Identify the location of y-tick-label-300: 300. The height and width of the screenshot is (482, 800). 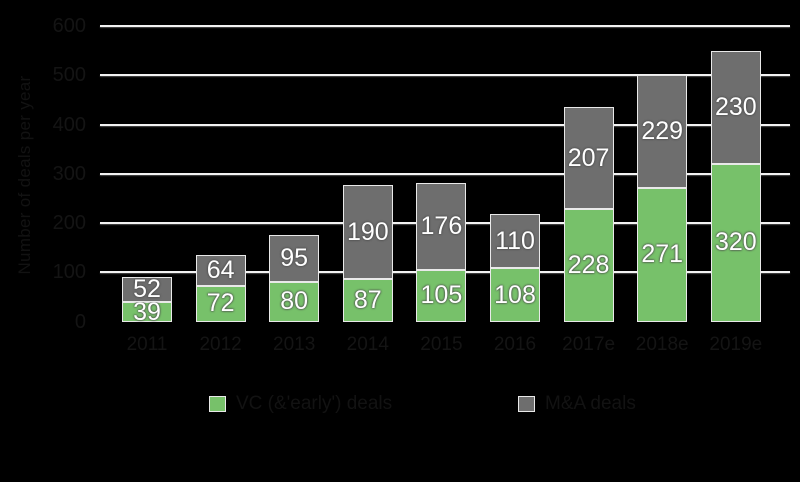
(69, 173).